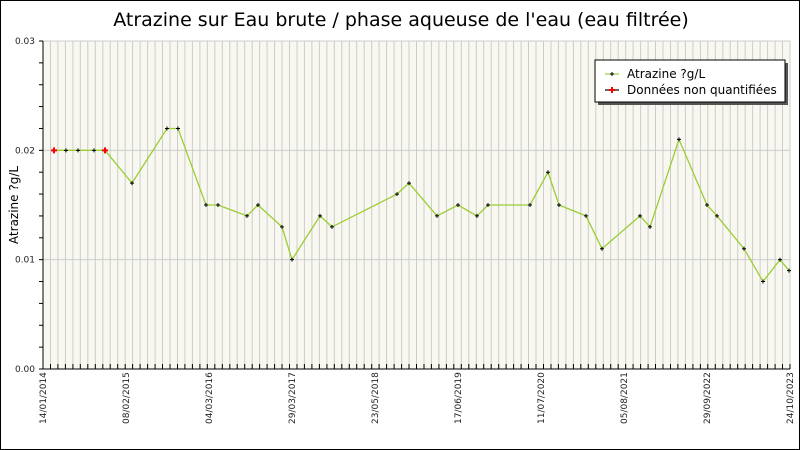  Describe the element at coordinates (25, 370) in the screenshot. I see `y-tick-label: 0.00` at that location.